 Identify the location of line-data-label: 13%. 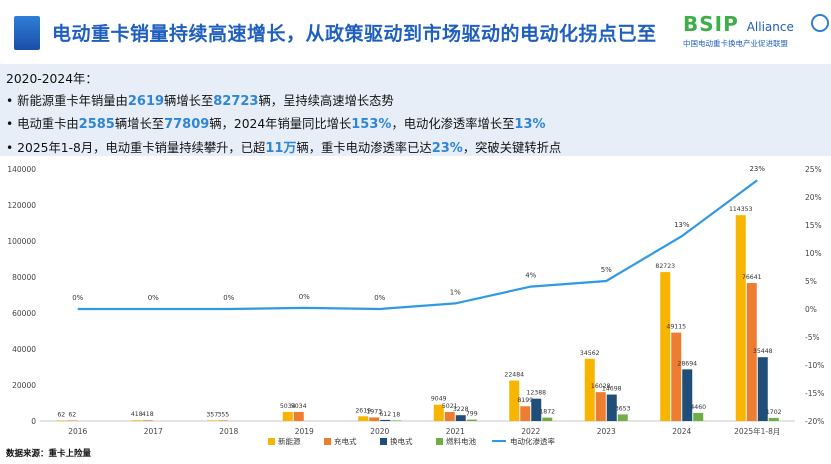
(682, 225).